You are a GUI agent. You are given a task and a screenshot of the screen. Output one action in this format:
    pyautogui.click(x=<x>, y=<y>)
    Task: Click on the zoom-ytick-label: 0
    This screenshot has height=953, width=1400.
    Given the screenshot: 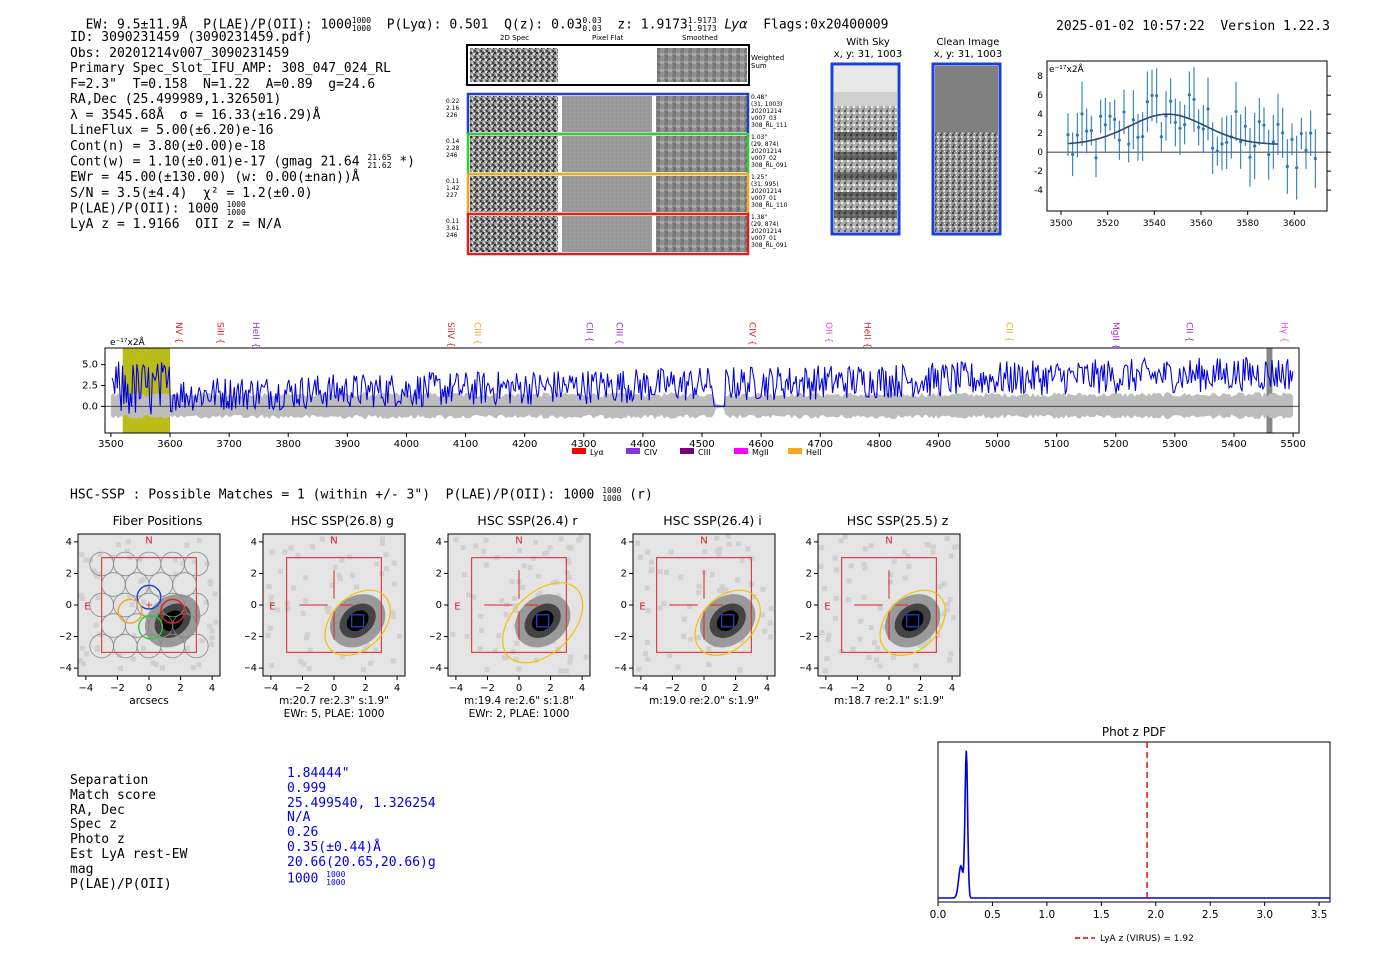 What is the action you would take?
    pyautogui.click(x=1040, y=153)
    